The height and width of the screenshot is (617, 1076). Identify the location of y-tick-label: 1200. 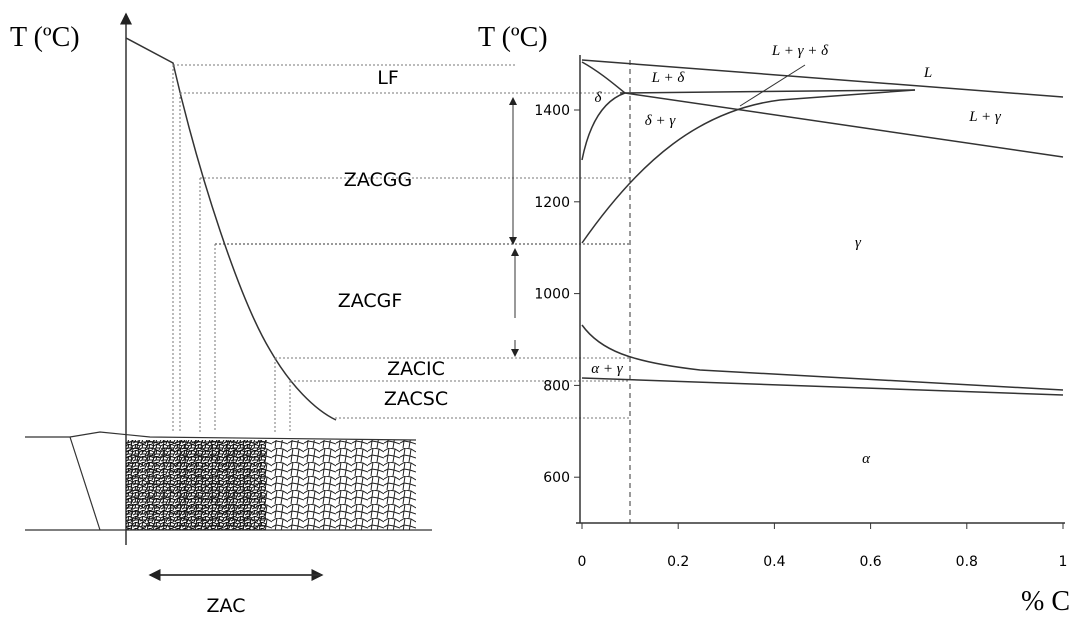
(552, 203).